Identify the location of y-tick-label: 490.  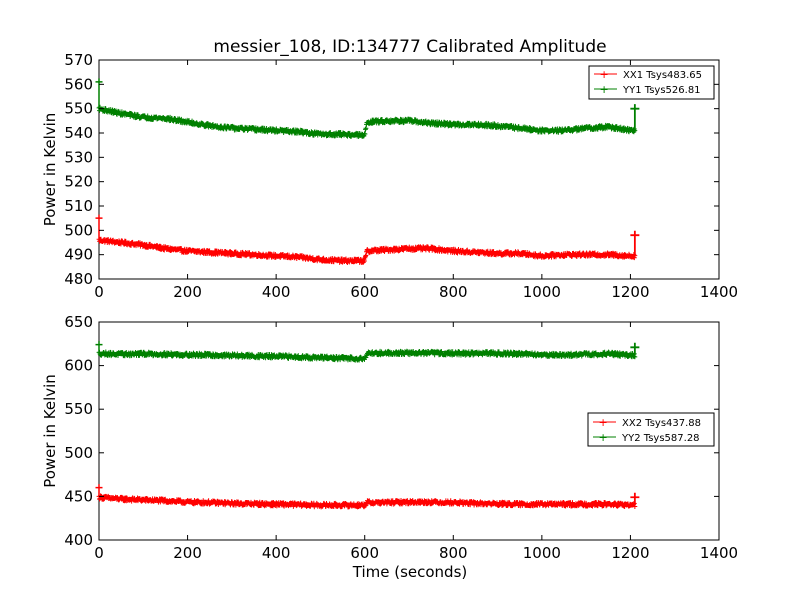
(78, 255).